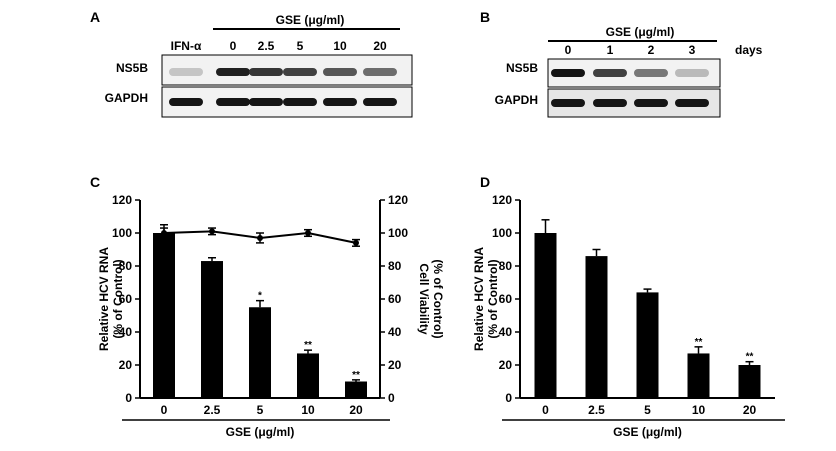 This screenshot has height=451, width=836. What do you see at coordinates (545, 410) in the screenshot?
I see `panel-d-xtick-label-0: 0` at bounding box center [545, 410].